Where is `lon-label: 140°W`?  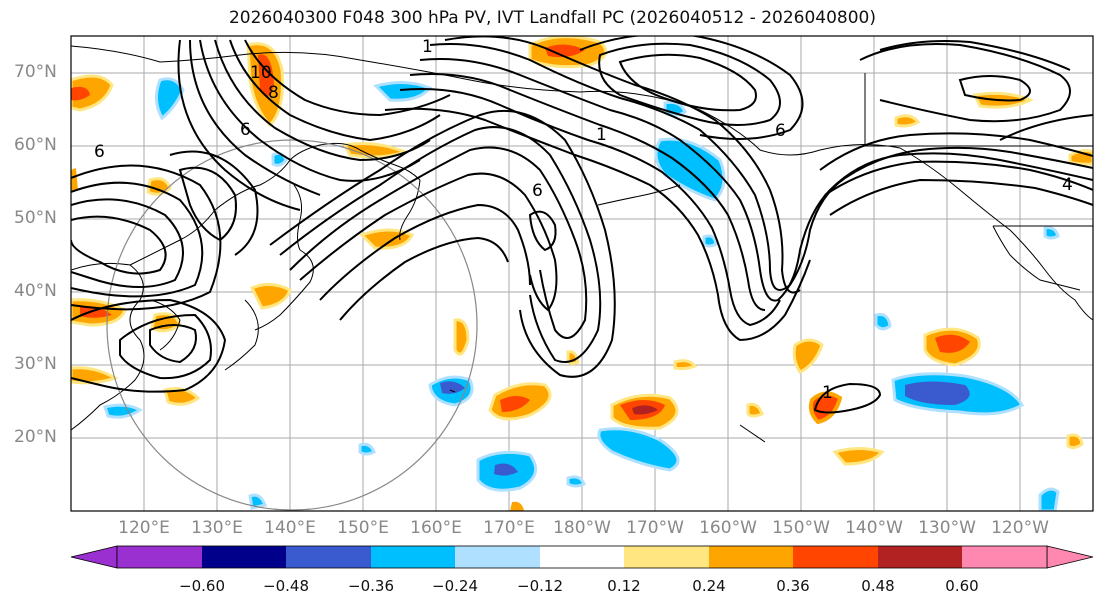
lon-label: 140°W is located at coordinates (874, 528).